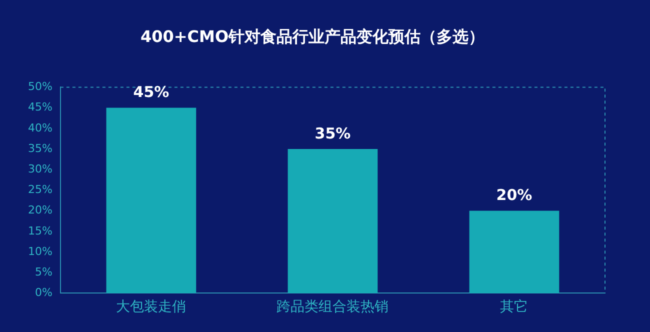  I want to click on x-tick-label: 跨品类组合装热销, so click(332, 307).